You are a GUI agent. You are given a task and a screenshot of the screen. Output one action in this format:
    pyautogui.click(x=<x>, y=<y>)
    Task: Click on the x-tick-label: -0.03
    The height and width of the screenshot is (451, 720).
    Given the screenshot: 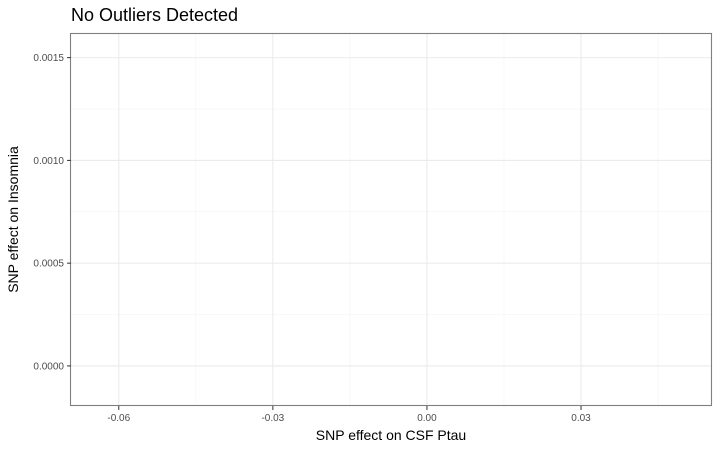 What is the action you would take?
    pyautogui.click(x=272, y=418)
    